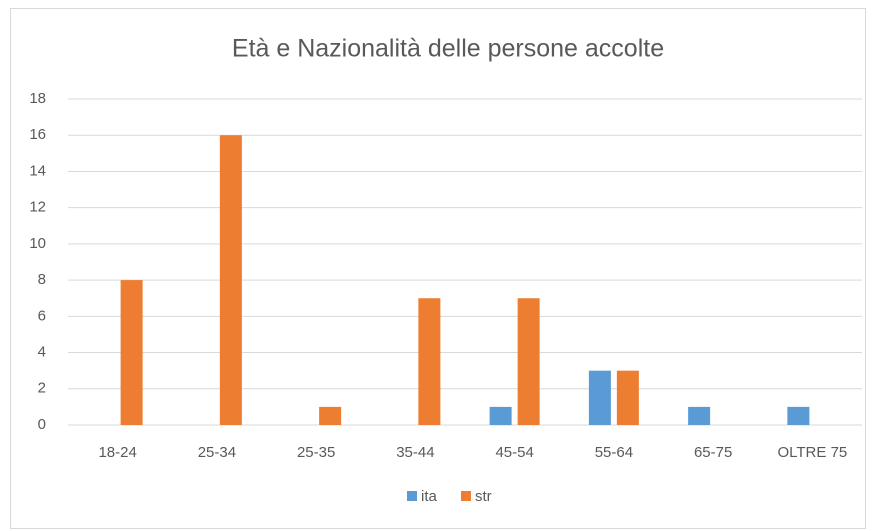  I want to click on x-tick-label: 18-24, so click(117, 452).